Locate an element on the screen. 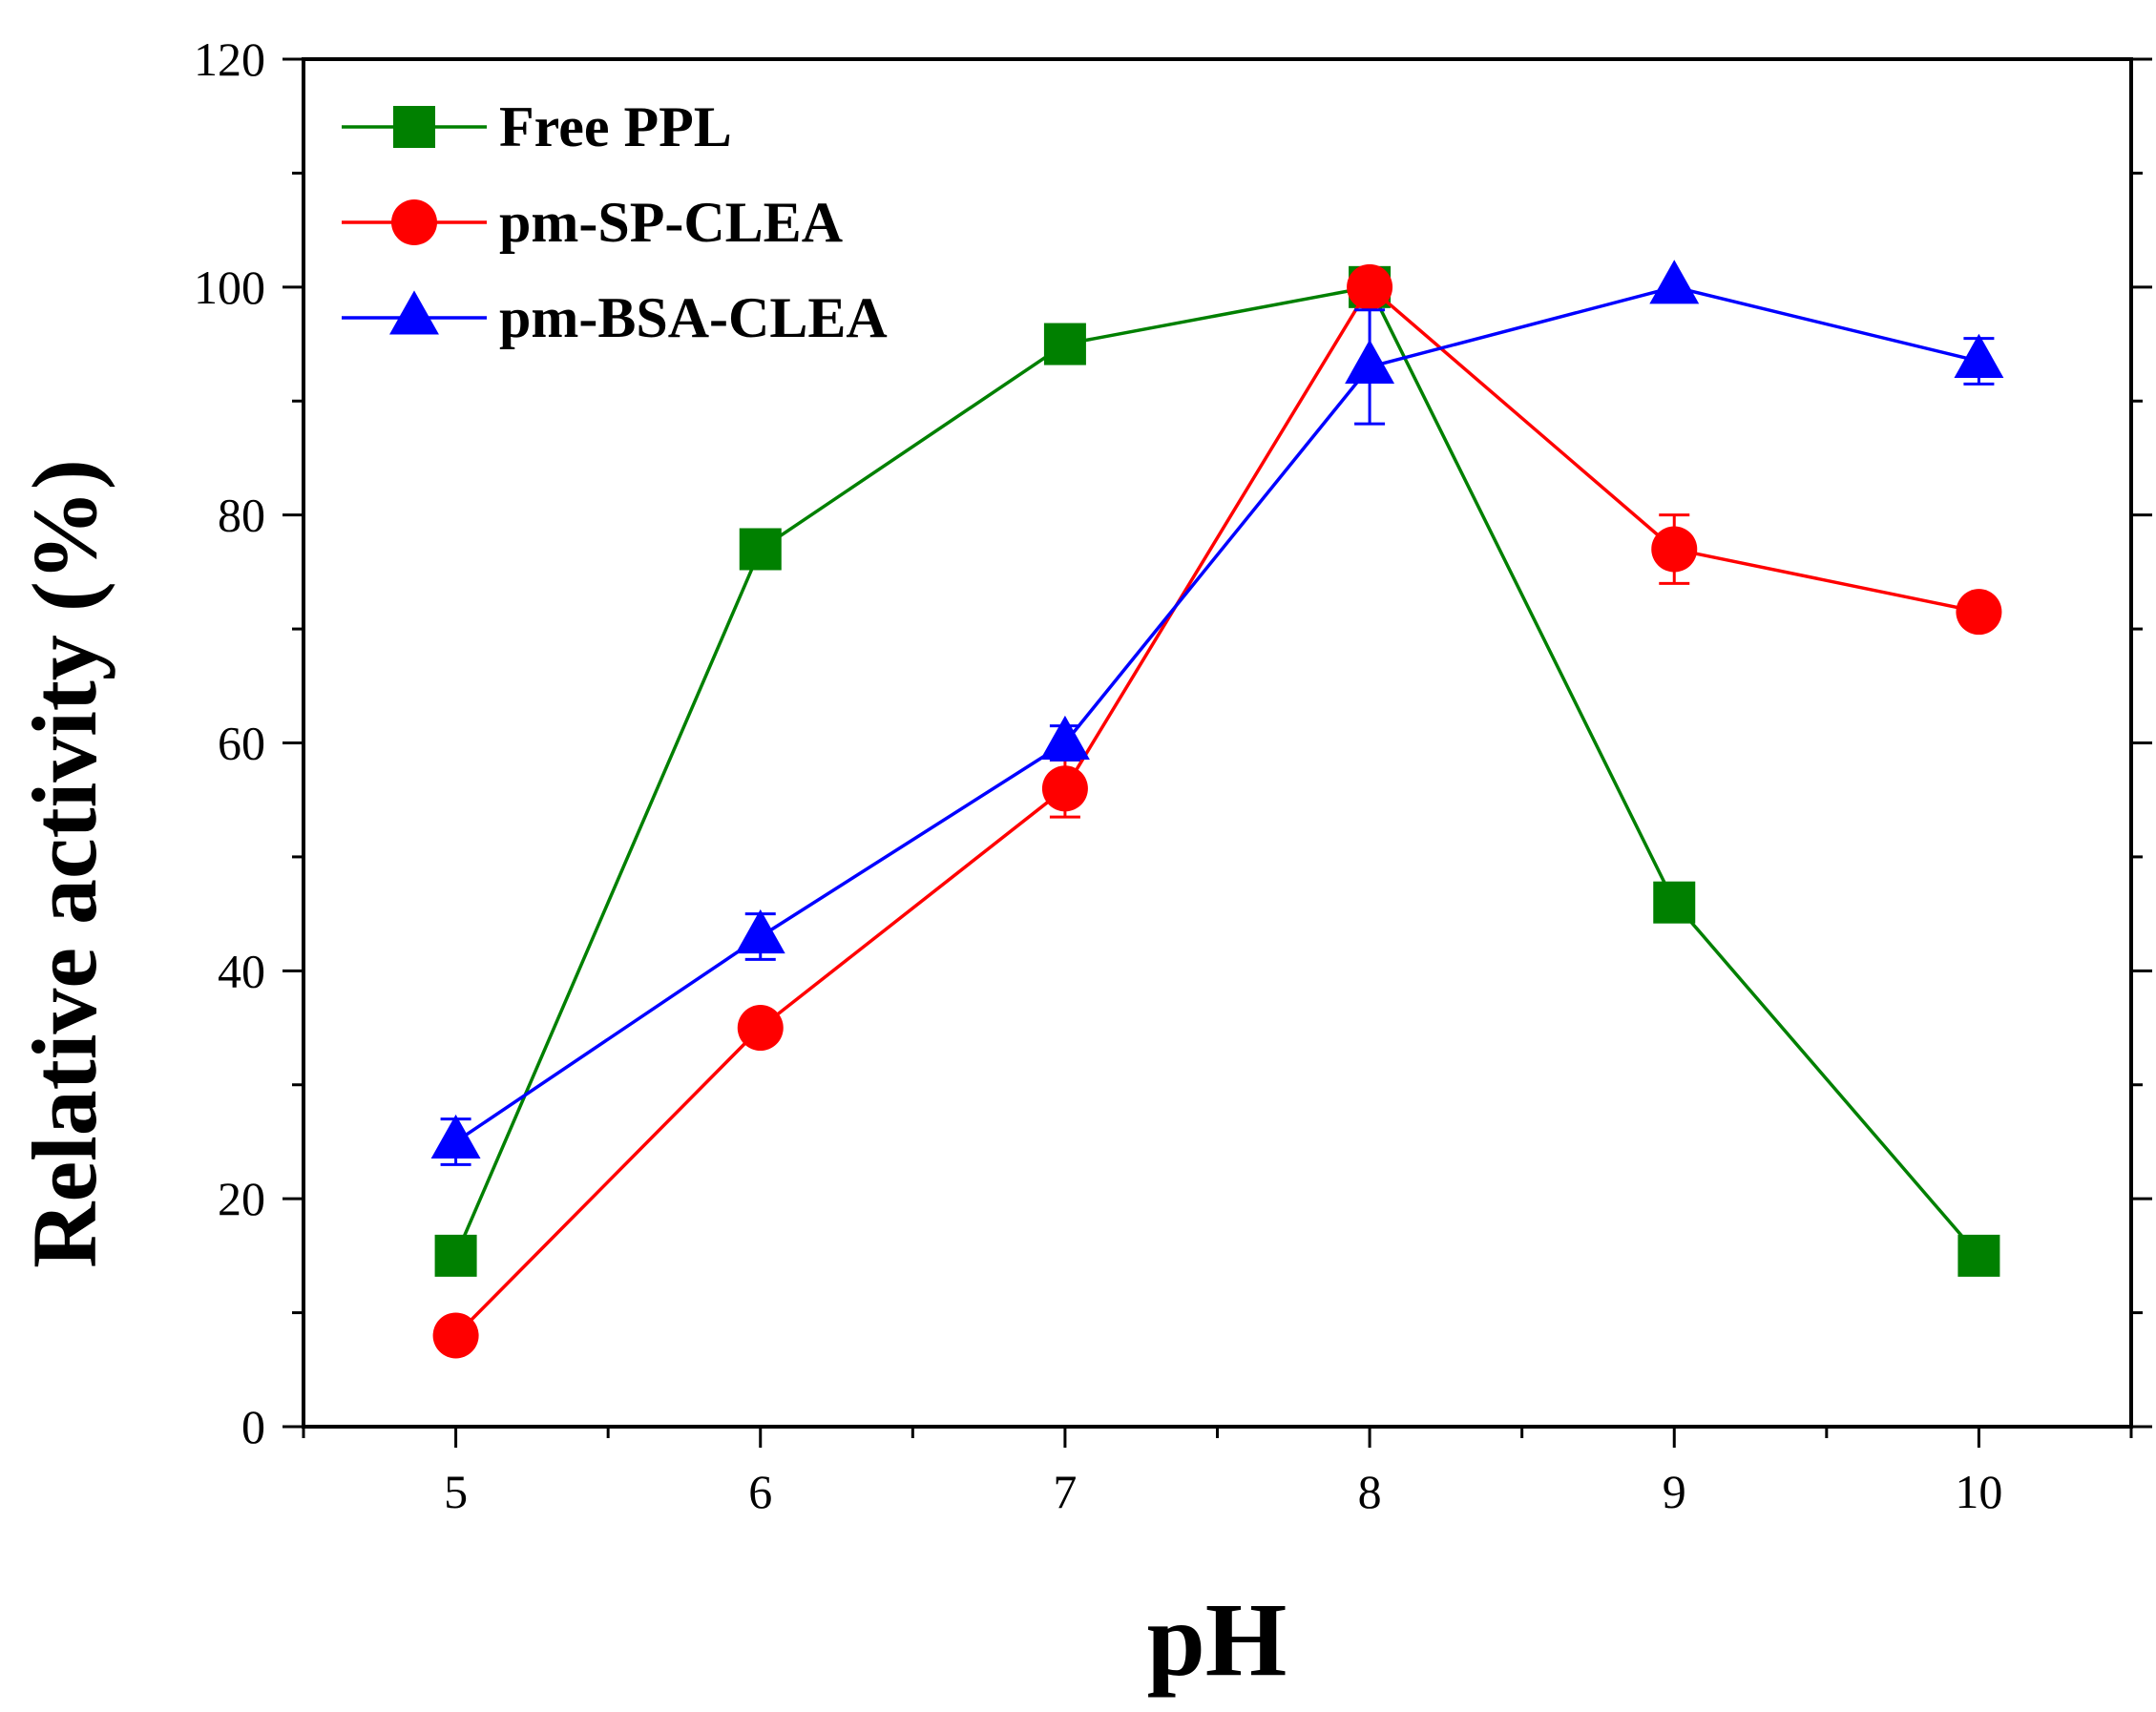 This screenshot has height=1712, width=2156. x-tick-label: 10 is located at coordinates (1978, 1491).